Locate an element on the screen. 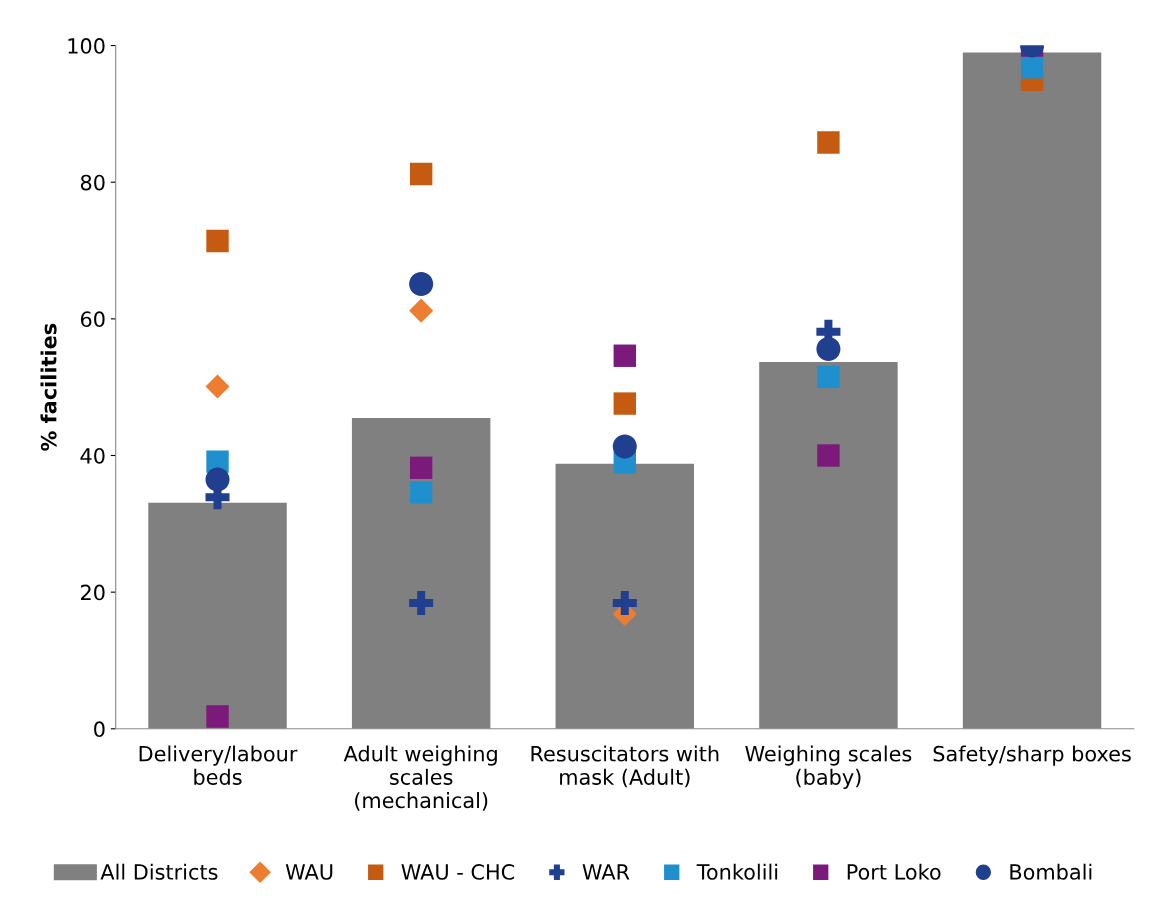  legend-label: WAR is located at coordinates (606, 872).